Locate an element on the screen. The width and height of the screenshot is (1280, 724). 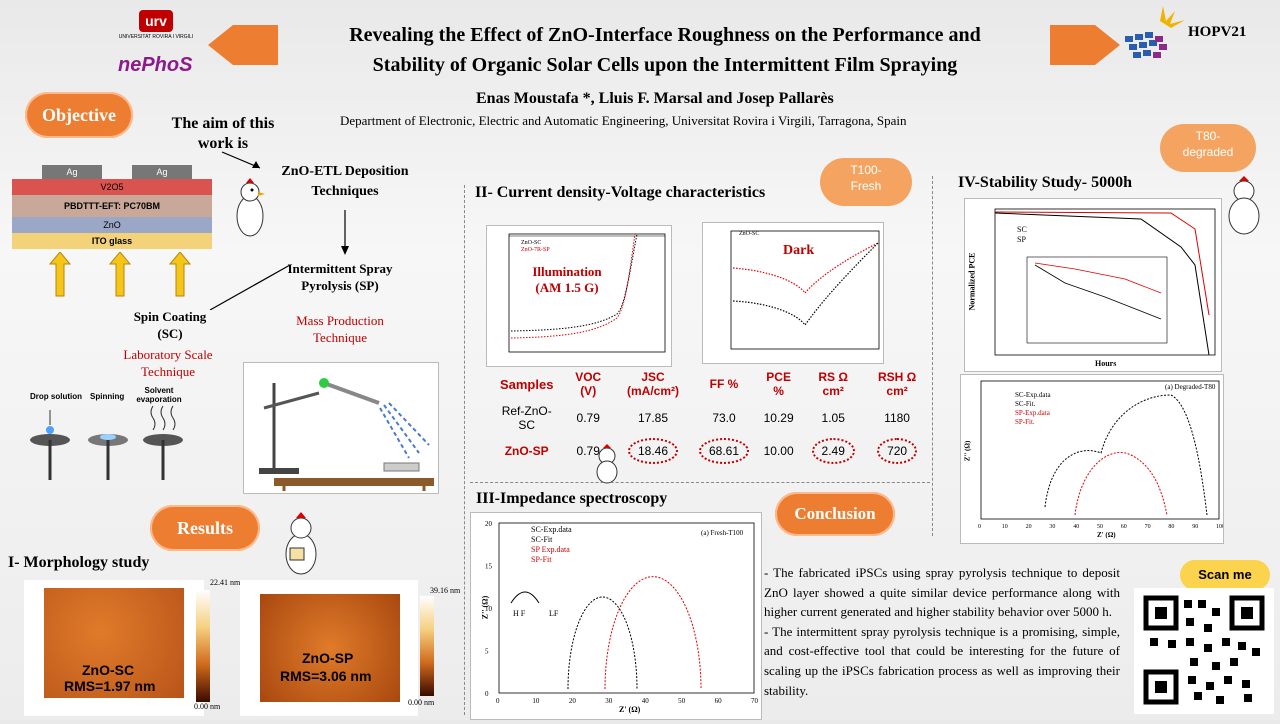
urv-logo: urv UNIVERSITAT ROVIRA I VIRGILI is located at coordinates (156, 30).